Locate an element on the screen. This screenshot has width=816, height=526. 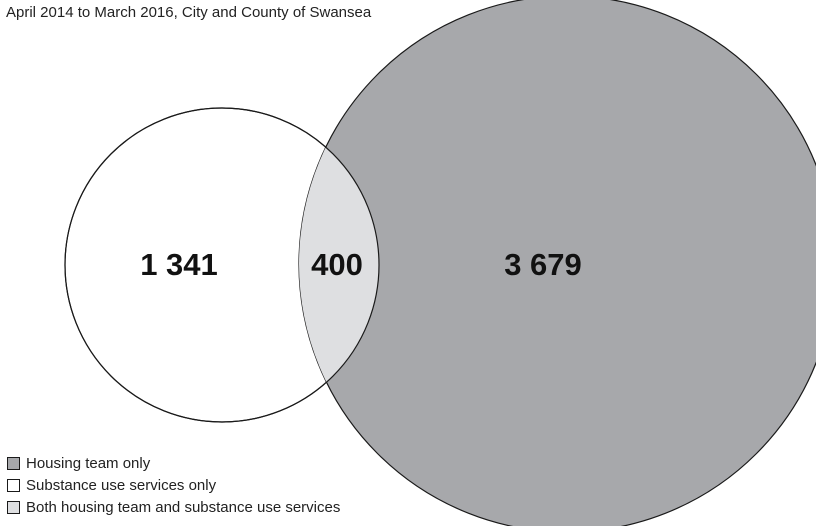
housing-only-count: 3 679 is located at coordinates (543, 264).